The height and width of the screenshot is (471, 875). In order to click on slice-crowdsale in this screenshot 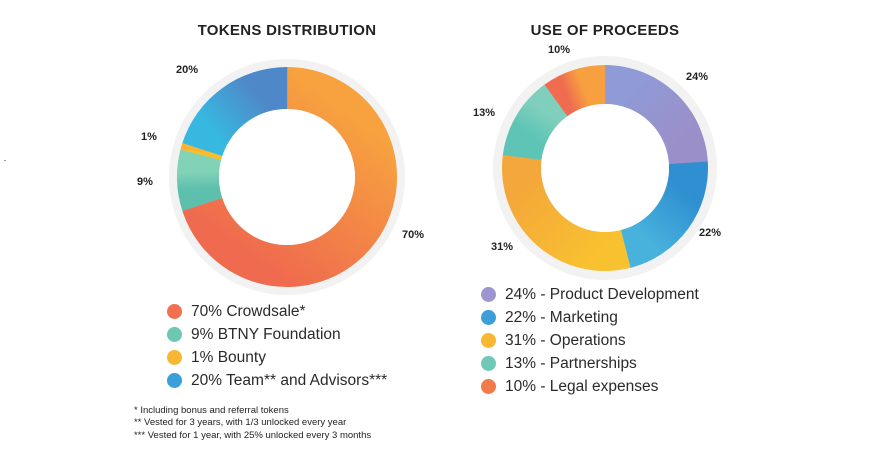, I will do `click(289, 177)`.